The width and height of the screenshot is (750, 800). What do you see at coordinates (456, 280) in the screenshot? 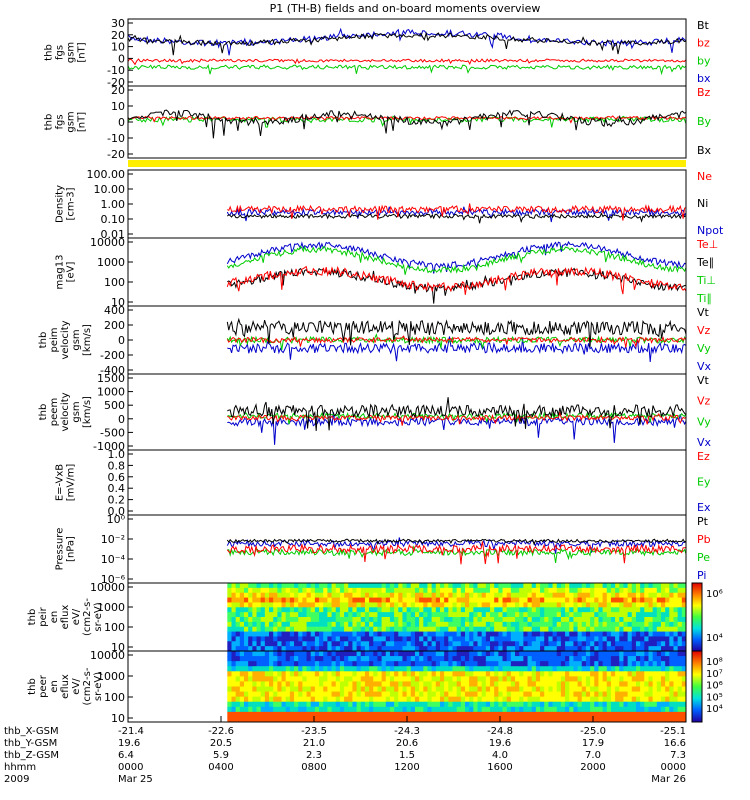
I see `te-perp-series` at bounding box center [456, 280].